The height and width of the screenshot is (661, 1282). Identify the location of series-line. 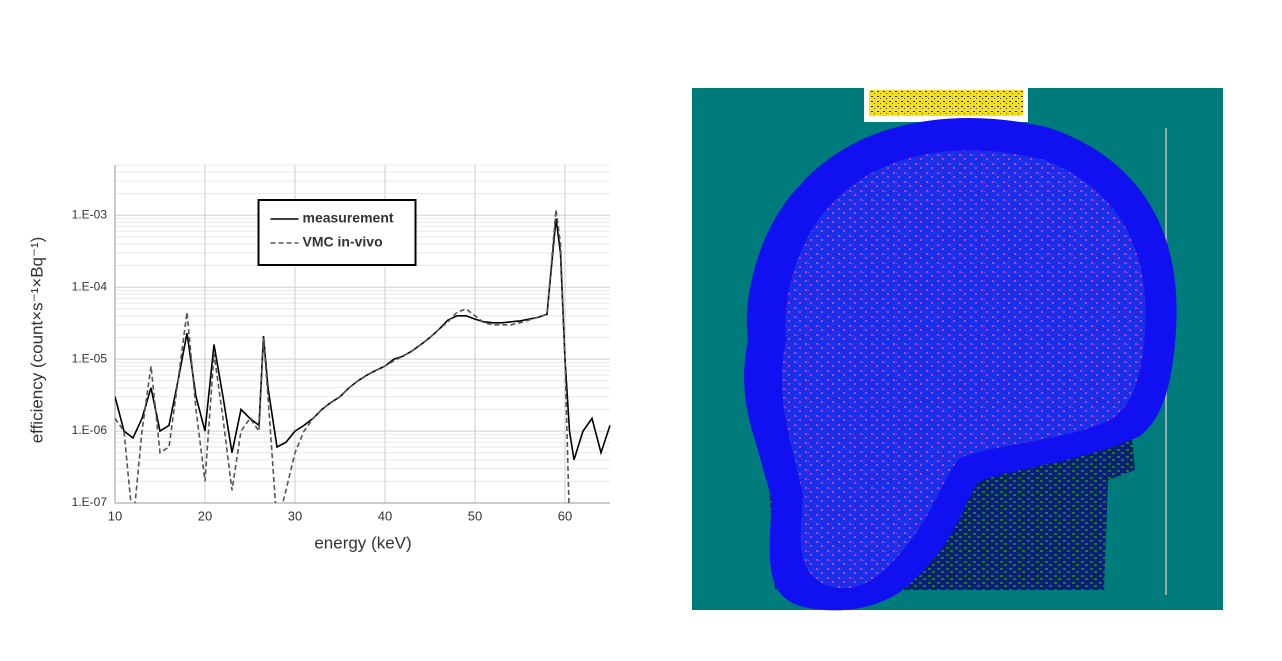
(363, 339).